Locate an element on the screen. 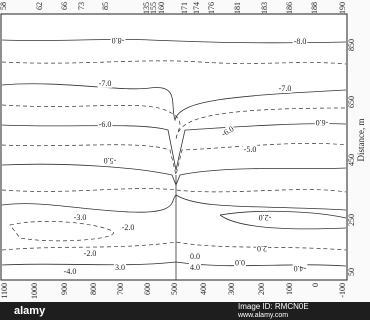 This screenshot has height=320, width=370. top-tick-label: 66 is located at coordinates (64, 6).